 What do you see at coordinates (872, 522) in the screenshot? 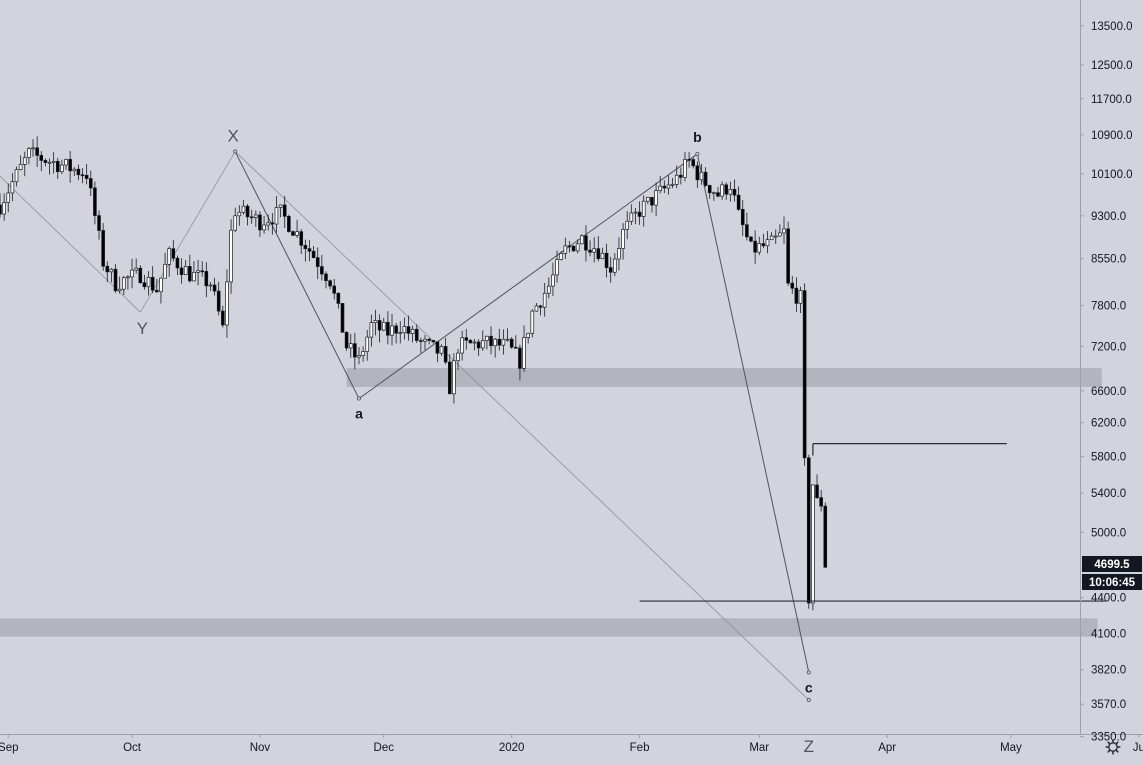
I see `horizontal-lines` at bounding box center [872, 522].